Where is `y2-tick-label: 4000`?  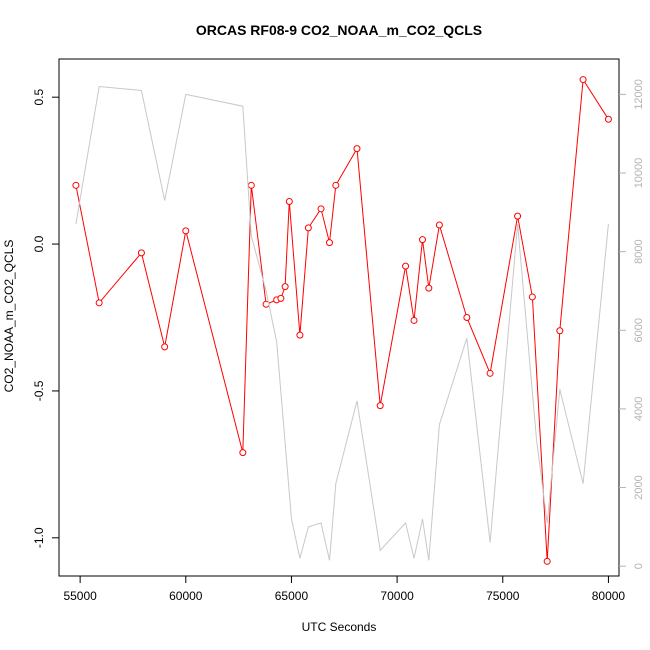
y2-tick-label: 4000 is located at coordinates (639, 409).